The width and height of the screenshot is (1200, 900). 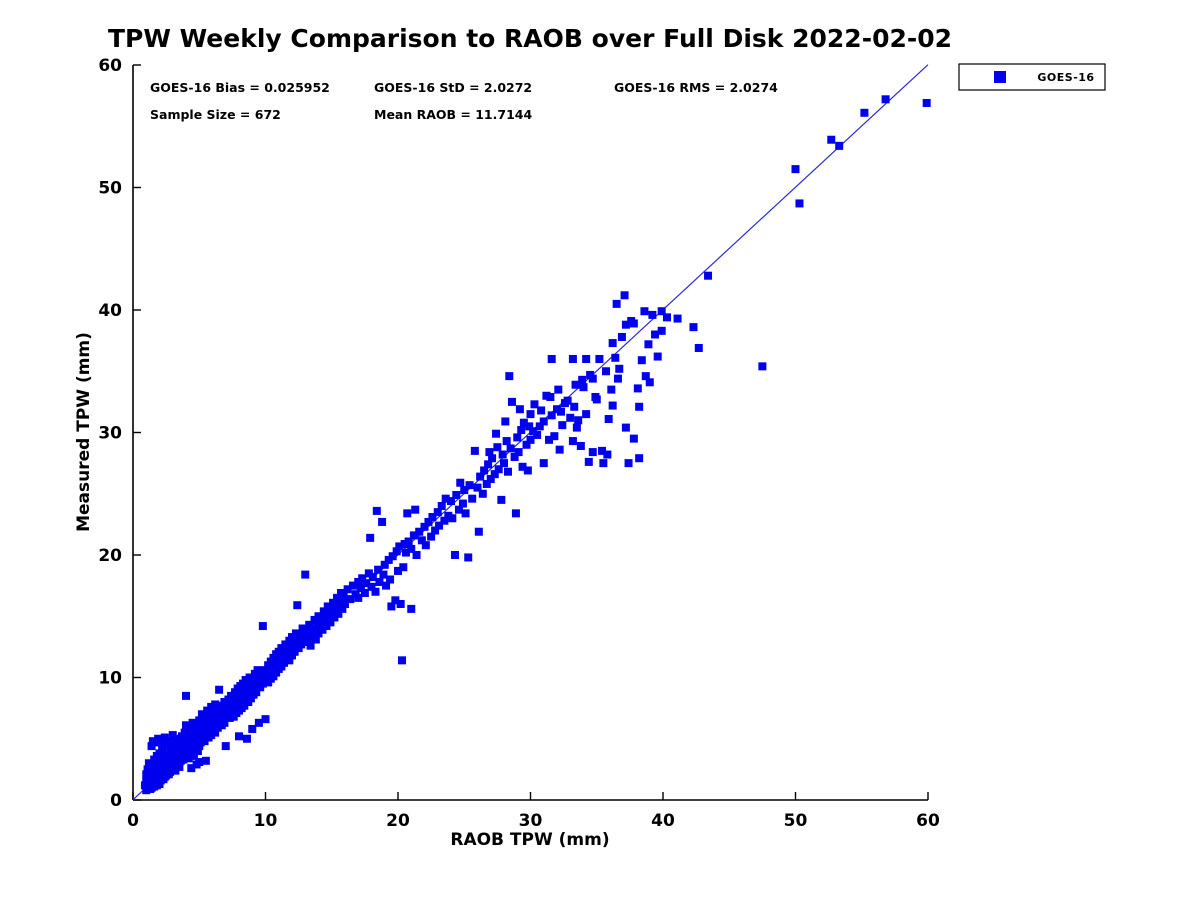 I want to click on stat-bias: GOES-16 Bias = 0.025952, so click(x=240, y=87).